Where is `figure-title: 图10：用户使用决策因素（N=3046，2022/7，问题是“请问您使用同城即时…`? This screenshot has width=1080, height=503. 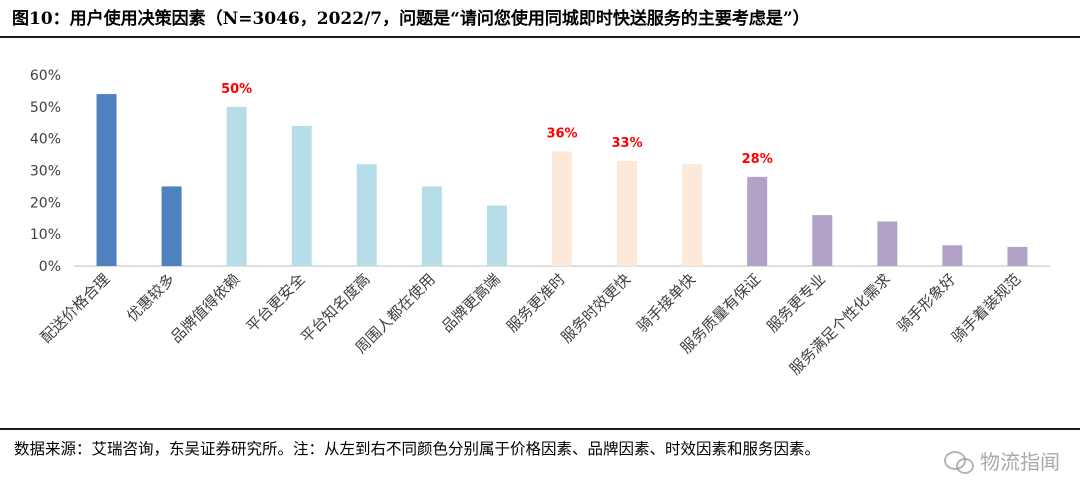
figure-title: 图10：用户使用决策因素（N=3046，2022/7，问题是“请问您使用同城即时… is located at coordinates (411, 19).